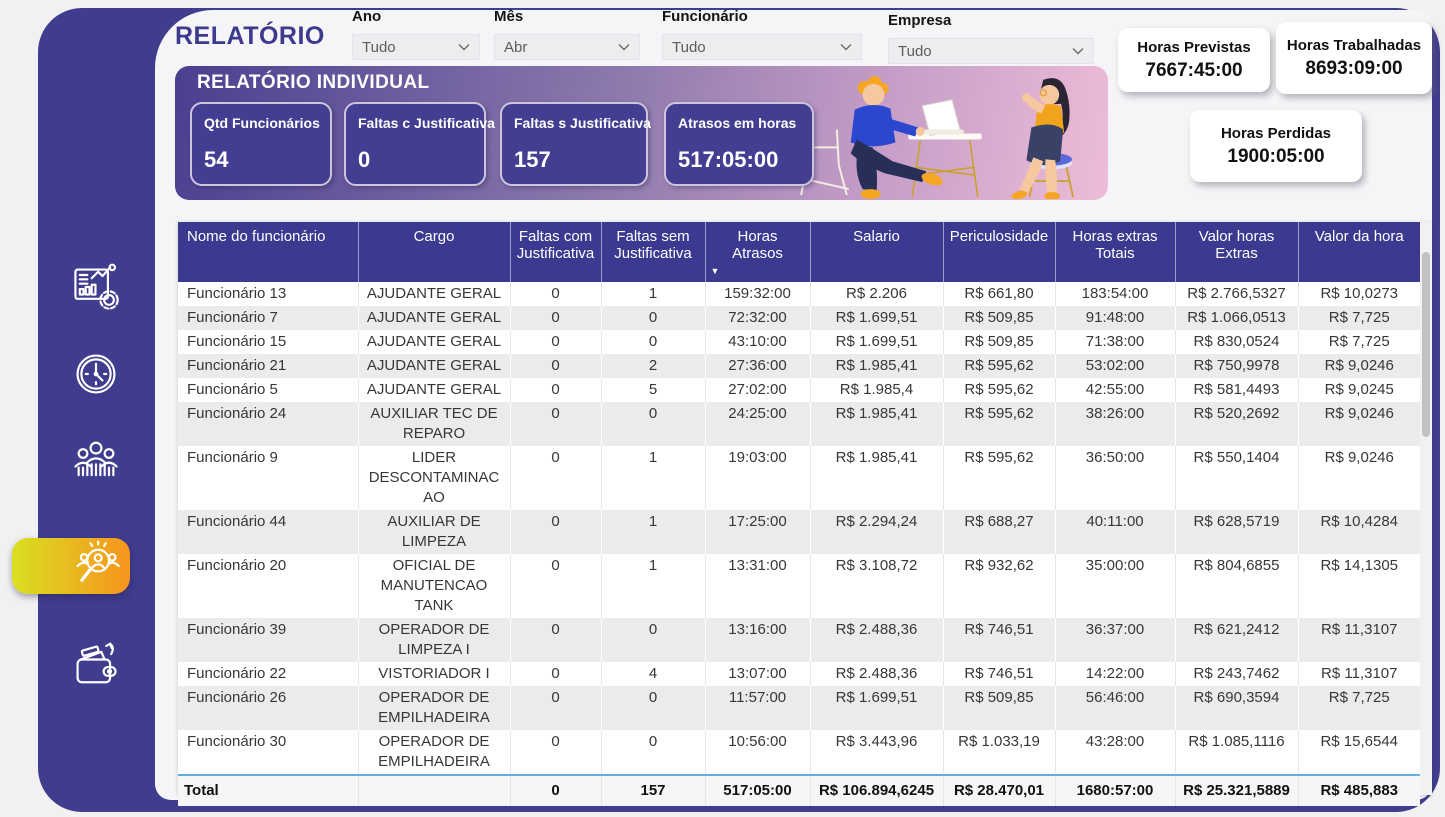 This screenshot has height=817, width=1445. I want to click on column-header: Salario, so click(876, 252).